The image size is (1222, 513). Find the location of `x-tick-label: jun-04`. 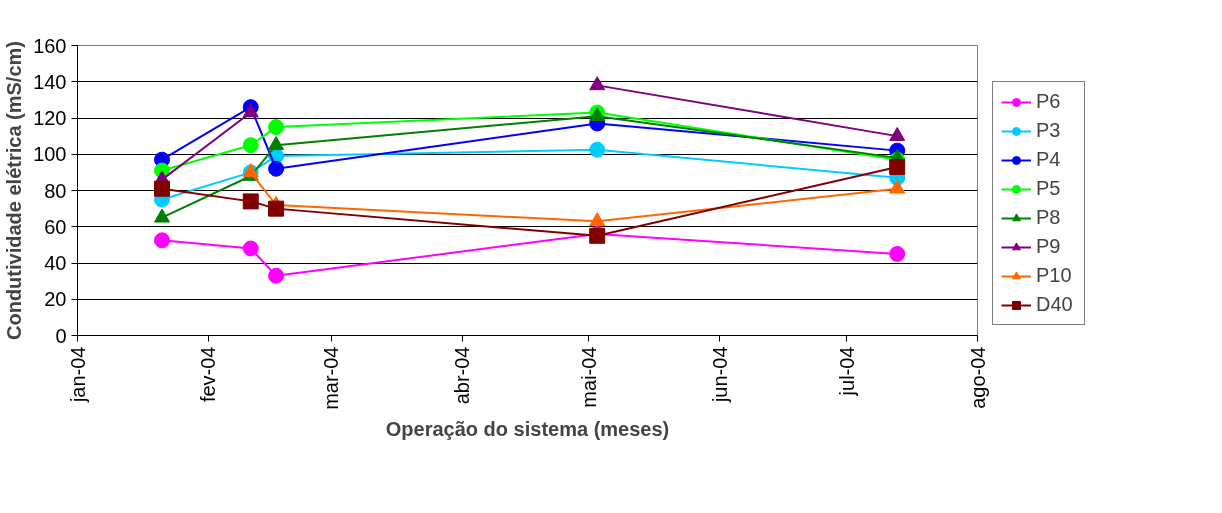

x-tick-label: jun-04 is located at coordinates (719, 375).